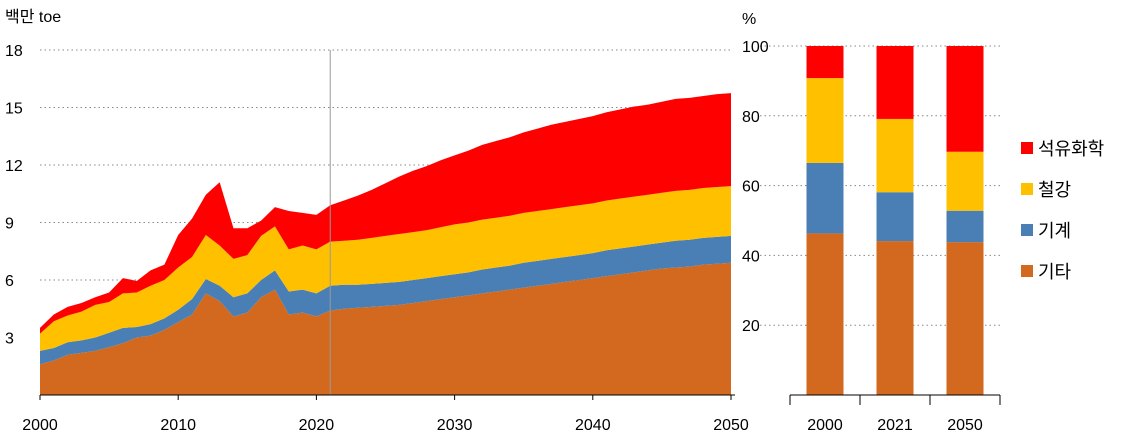 This screenshot has height=445, width=1126. What do you see at coordinates (1054, 231) in the screenshot?
I see `legend-label: 기계` at bounding box center [1054, 231].